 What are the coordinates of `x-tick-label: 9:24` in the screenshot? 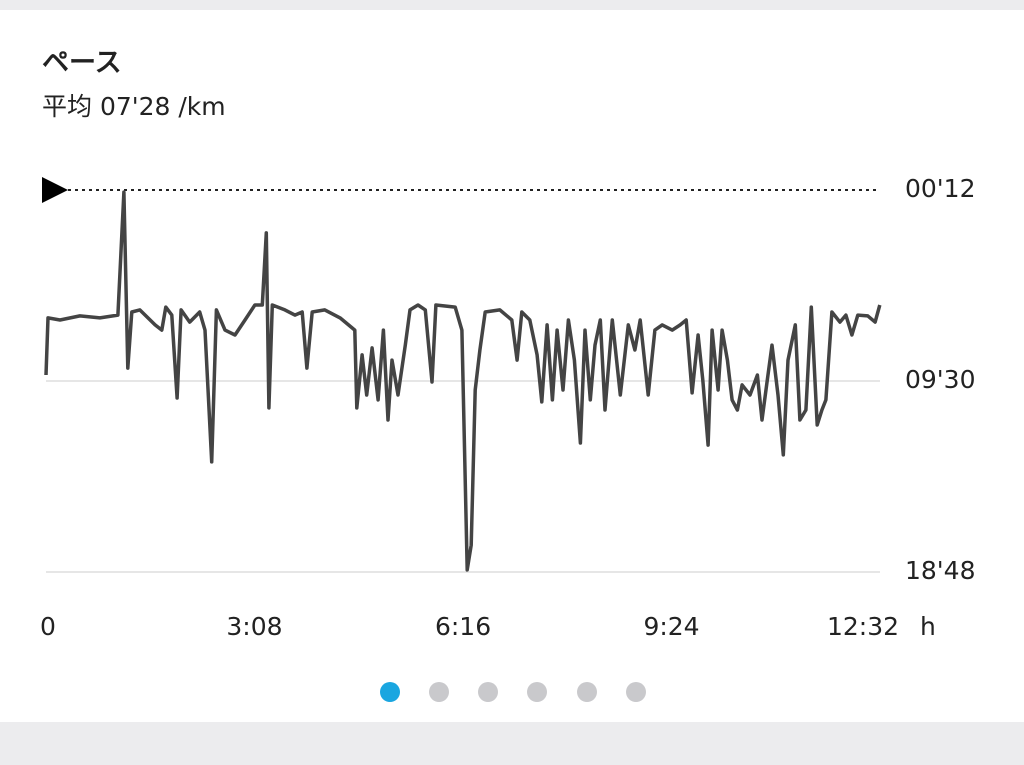 It's located at (671, 626).